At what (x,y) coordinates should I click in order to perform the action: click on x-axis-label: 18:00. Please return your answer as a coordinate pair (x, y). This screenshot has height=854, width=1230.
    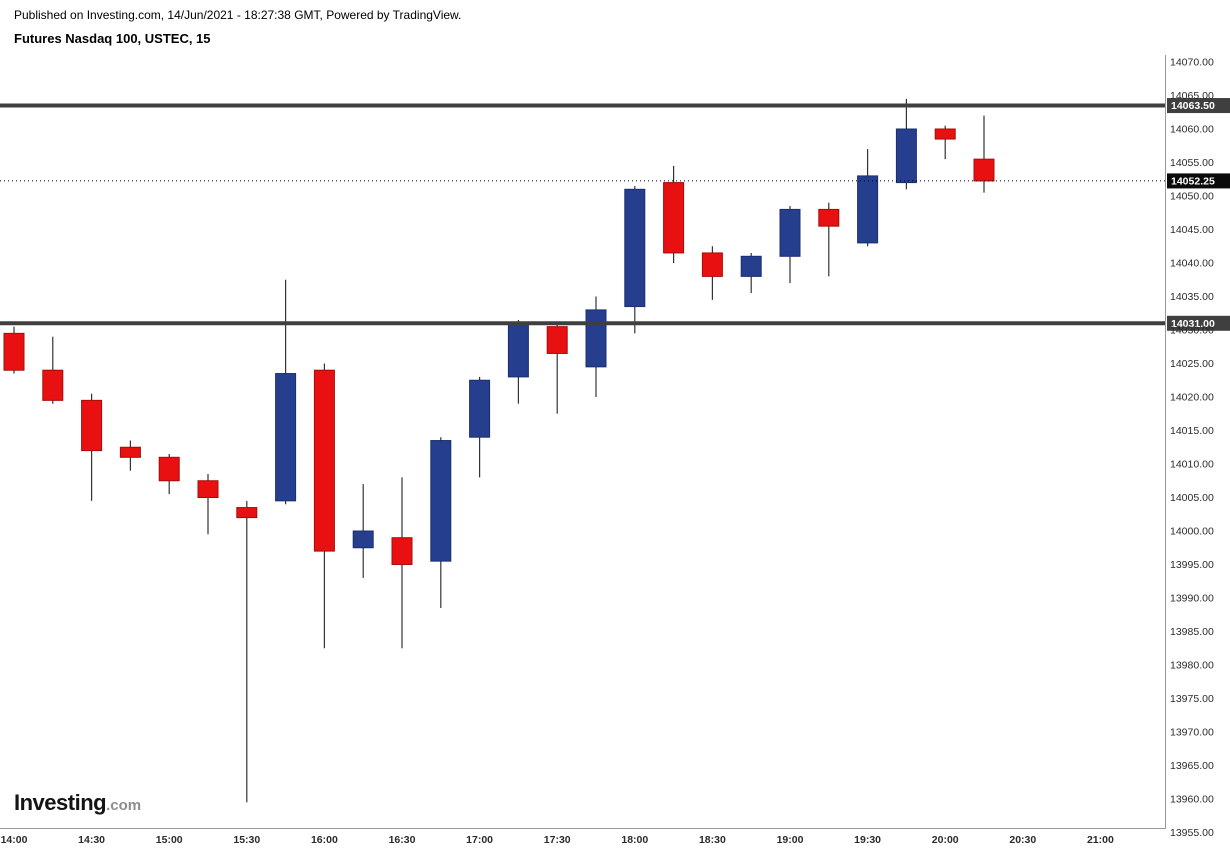
    Looking at the image, I should click on (634, 840).